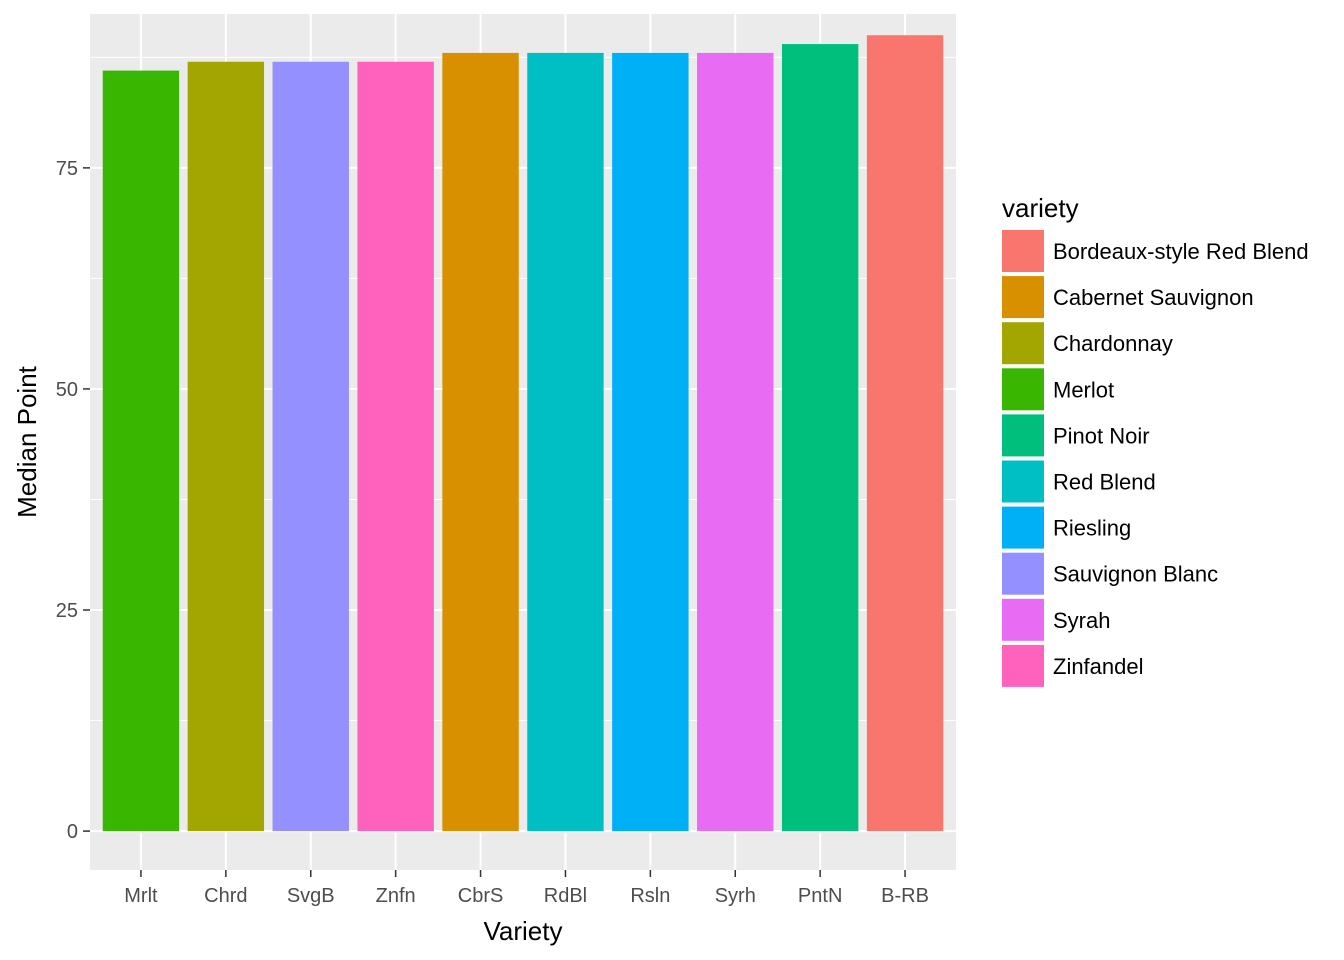 The height and width of the screenshot is (960, 1344). Describe the element at coordinates (735, 896) in the screenshot. I see `x-tick-label: Syrh` at that location.